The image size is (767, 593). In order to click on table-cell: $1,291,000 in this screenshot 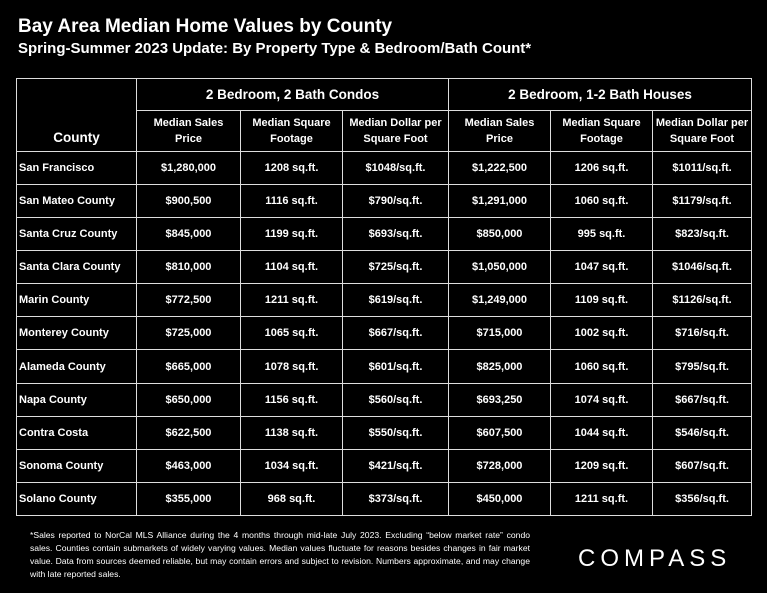, I will do `click(499, 201)`.